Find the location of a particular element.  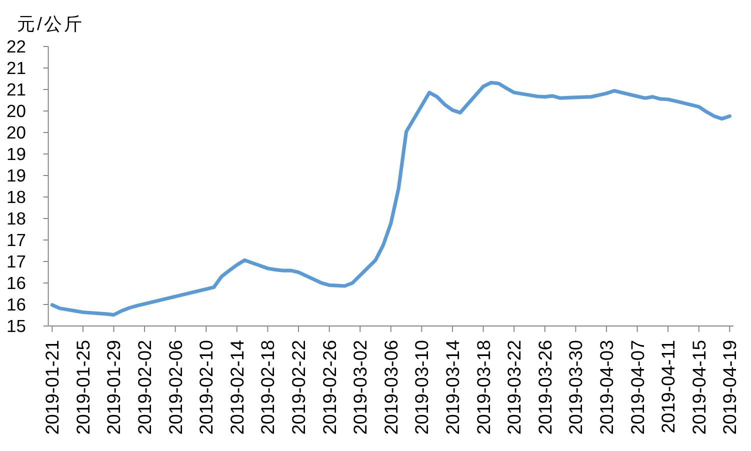

x-tick-label: 2019-03-02 is located at coordinates (360, 387).